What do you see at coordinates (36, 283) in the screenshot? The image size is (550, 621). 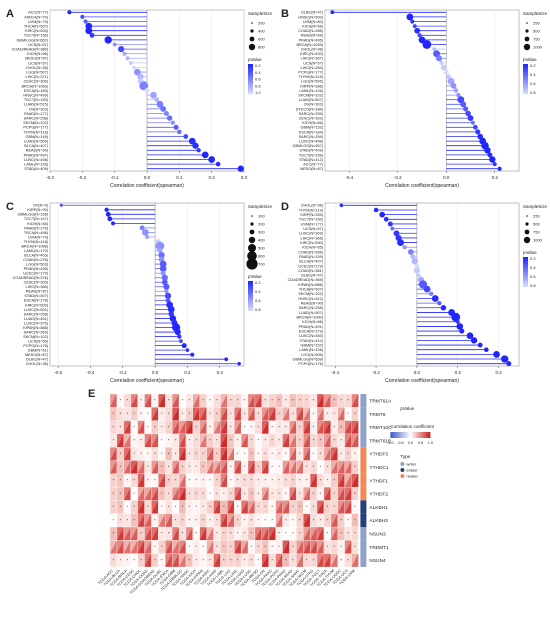 I see `category-label: CESC(N=305)` at bounding box center [36, 283].